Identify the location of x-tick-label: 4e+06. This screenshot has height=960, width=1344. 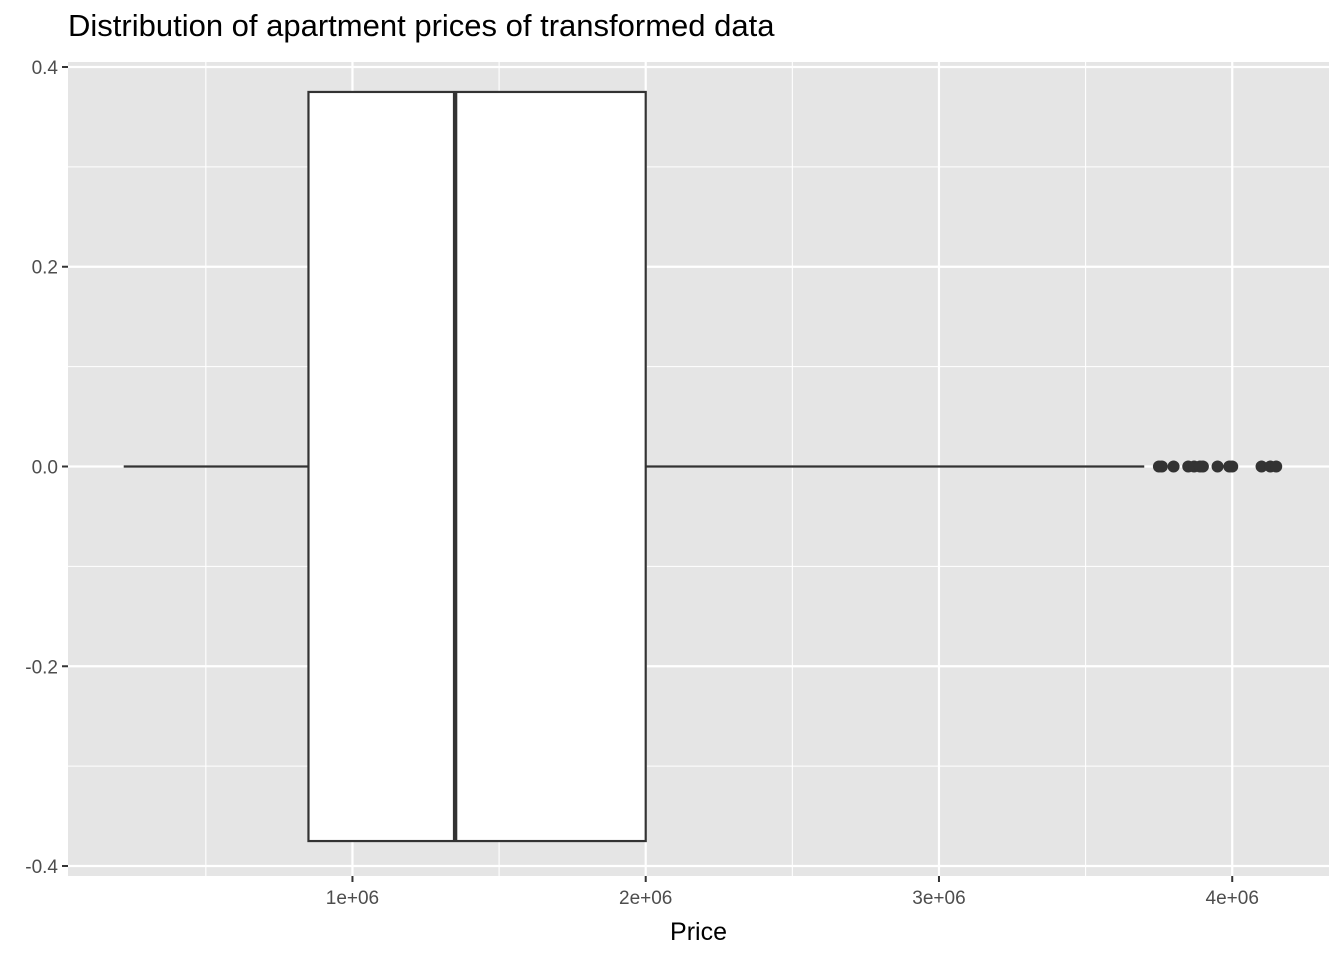
(1232, 898).